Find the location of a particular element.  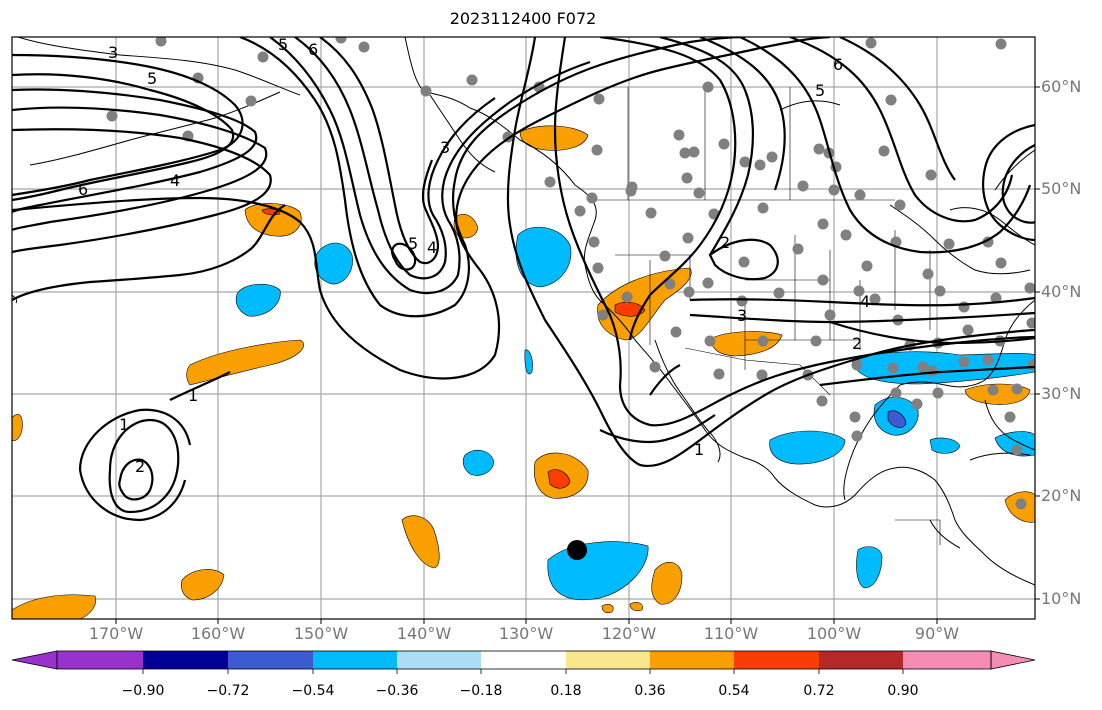

lat-label: 20°N is located at coordinates (1061, 495).